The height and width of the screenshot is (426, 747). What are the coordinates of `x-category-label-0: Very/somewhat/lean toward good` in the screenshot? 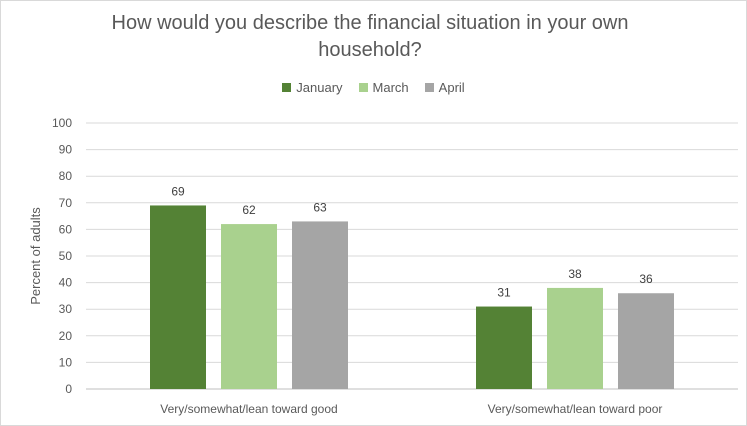 It's located at (248, 409).